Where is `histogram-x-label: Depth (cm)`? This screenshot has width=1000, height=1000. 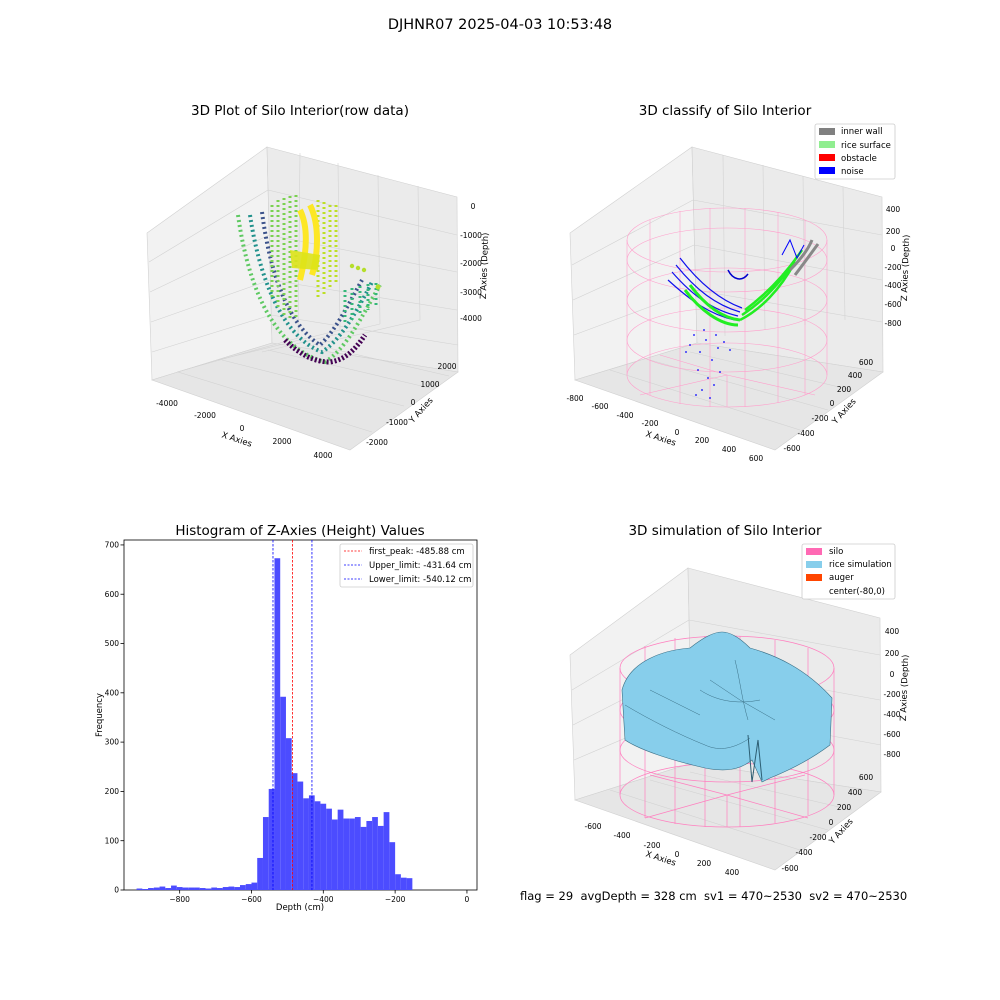 histogram-x-label: Depth (cm) is located at coordinates (300, 908).